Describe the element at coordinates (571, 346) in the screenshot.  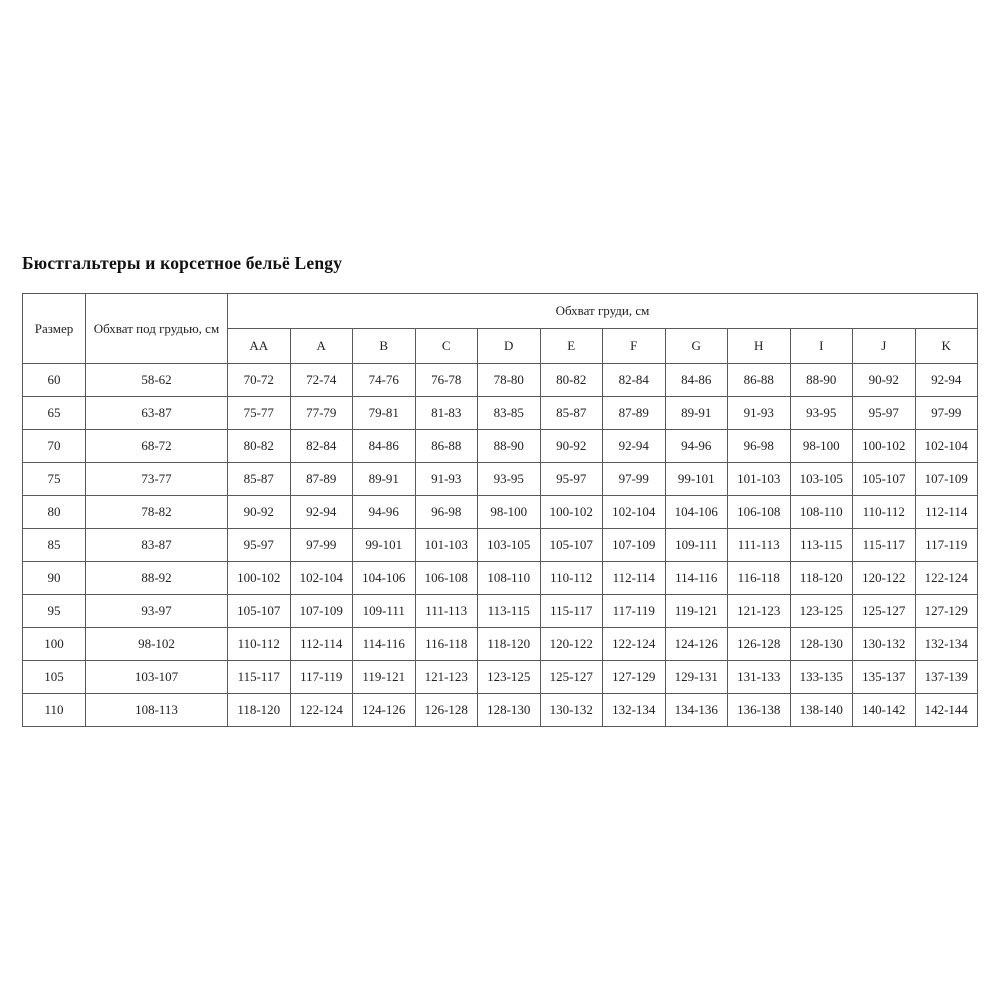
I see `cup-size-header-e: E` at that location.